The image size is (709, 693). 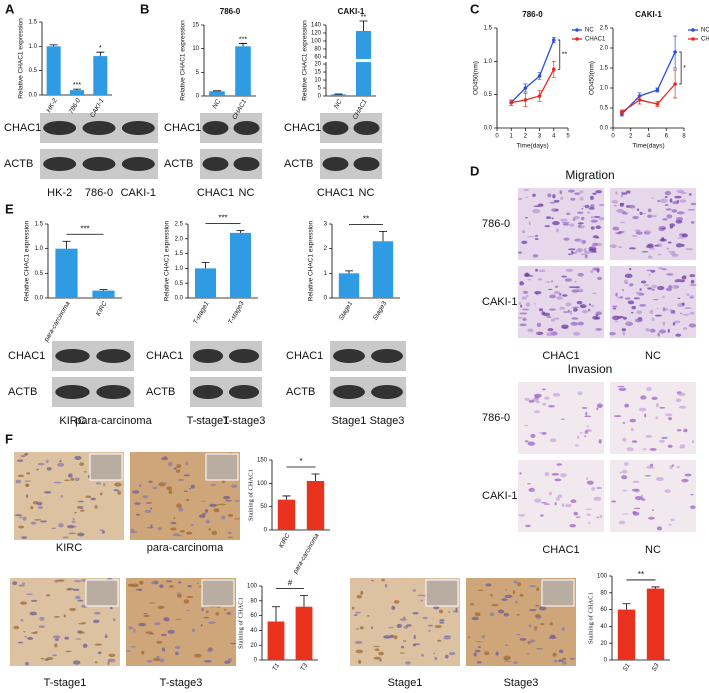 I want to click on panel-letter: F, so click(x=9, y=438).